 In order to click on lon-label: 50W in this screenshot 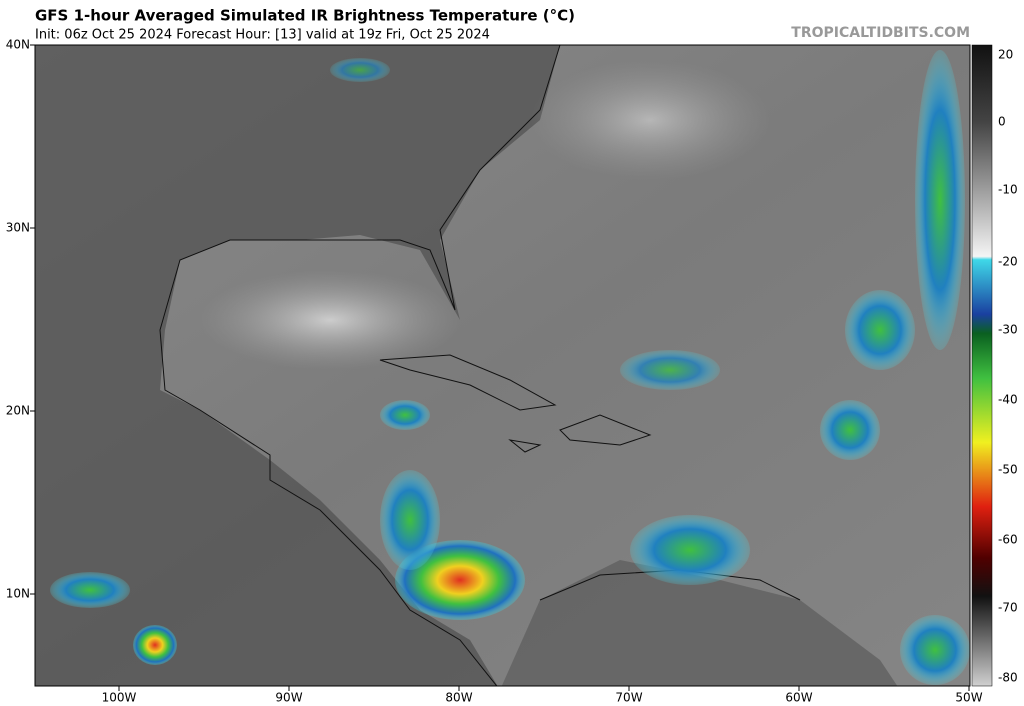, I will do `click(968, 698)`.